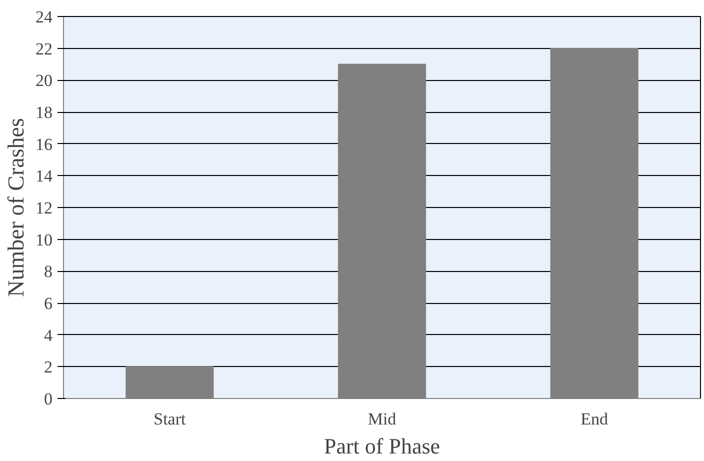 This screenshot has width=704, height=461. What do you see at coordinates (44, 17) in the screenshot?
I see `y-tick-label: 24` at bounding box center [44, 17].